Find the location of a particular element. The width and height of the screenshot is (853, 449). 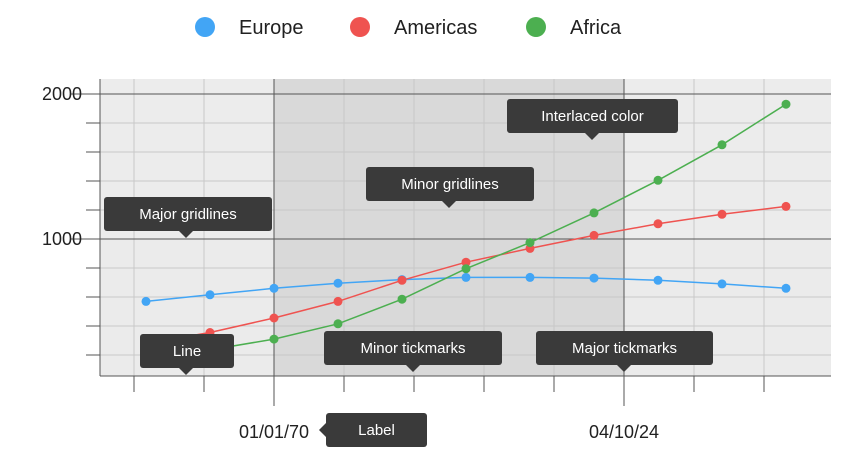

legend-item-americas: Americas is located at coordinates (413, 28).